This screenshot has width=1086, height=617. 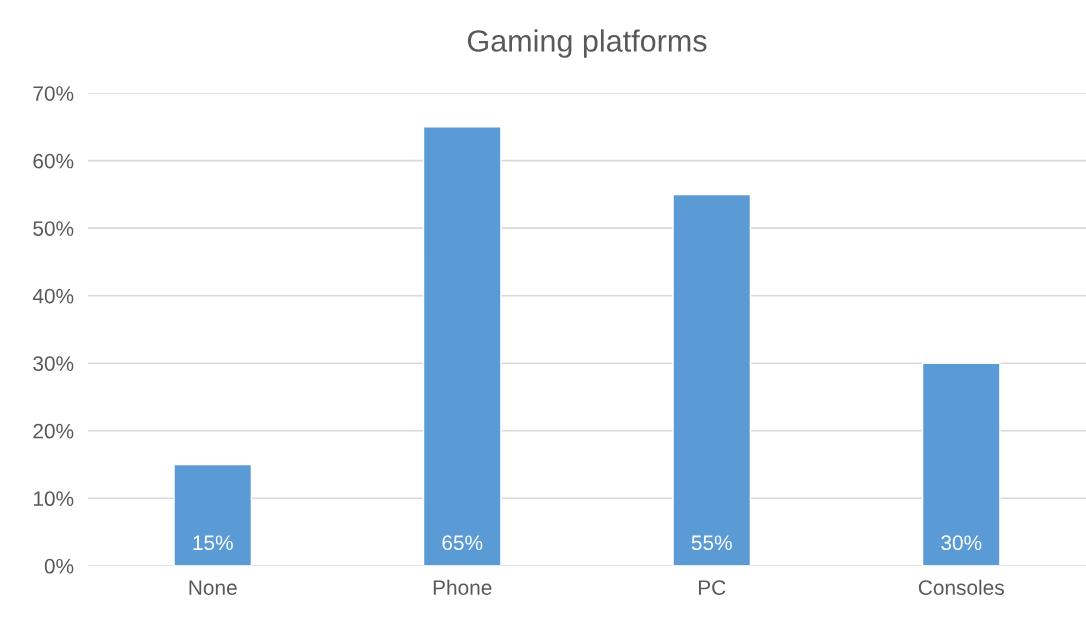 What do you see at coordinates (53, 363) in the screenshot?
I see `y-tick-label: 30%` at bounding box center [53, 363].